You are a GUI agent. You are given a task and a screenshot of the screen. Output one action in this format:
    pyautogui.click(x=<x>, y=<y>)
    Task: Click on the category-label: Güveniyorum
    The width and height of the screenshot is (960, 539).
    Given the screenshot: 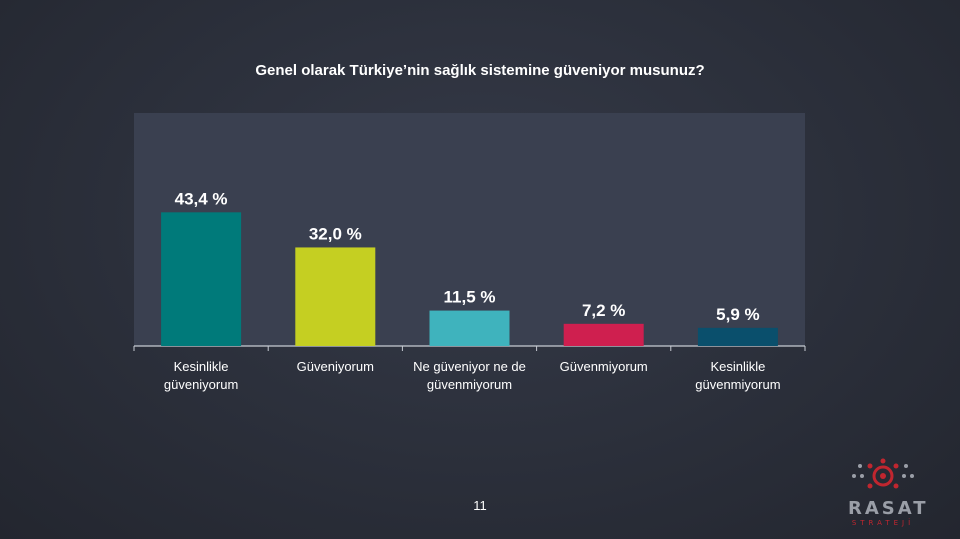 What is the action you would take?
    pyautogui.click(x=335, y=366)
    